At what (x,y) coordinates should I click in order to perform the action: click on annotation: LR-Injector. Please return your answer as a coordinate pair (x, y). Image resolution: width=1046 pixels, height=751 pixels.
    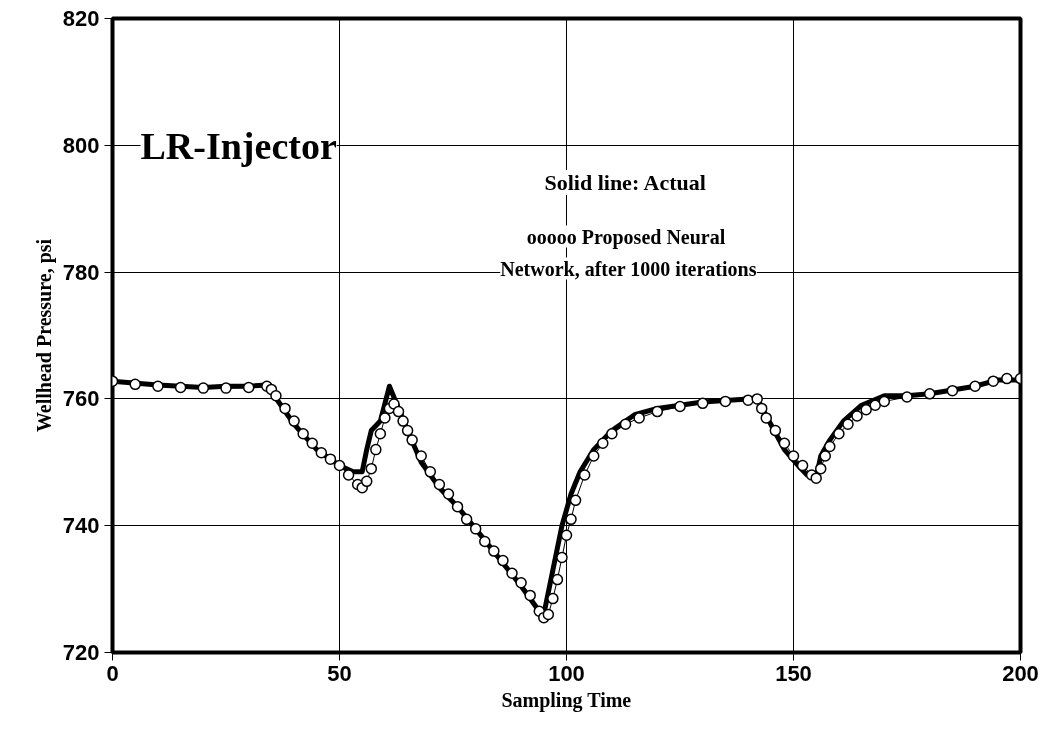
    Looking at the image, I should click on (238, 145).